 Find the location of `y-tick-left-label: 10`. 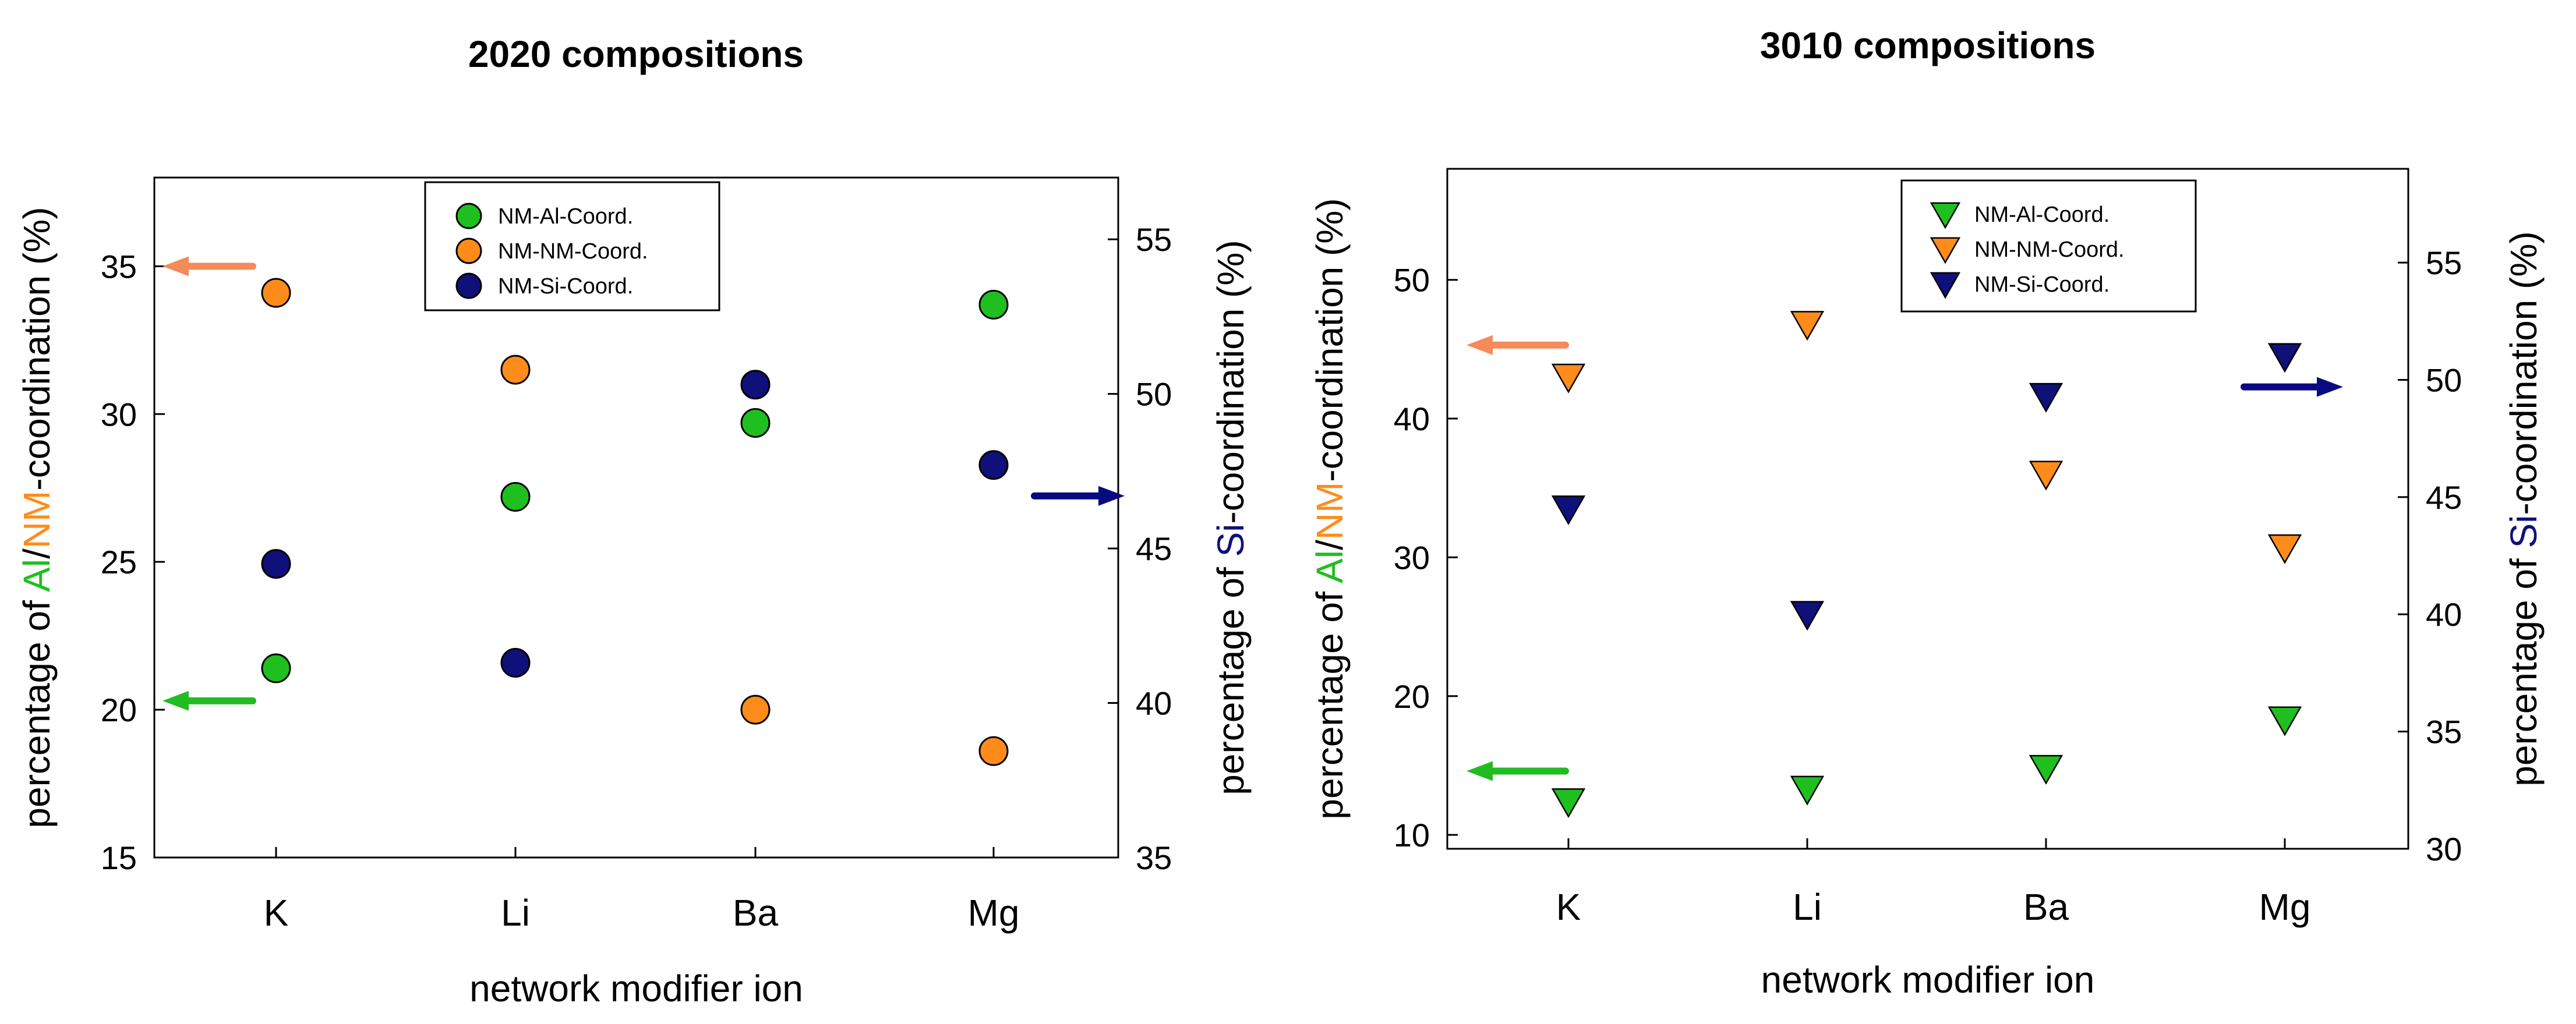

y-tick-left-label: 10 is located at coordinates (1412, 835).